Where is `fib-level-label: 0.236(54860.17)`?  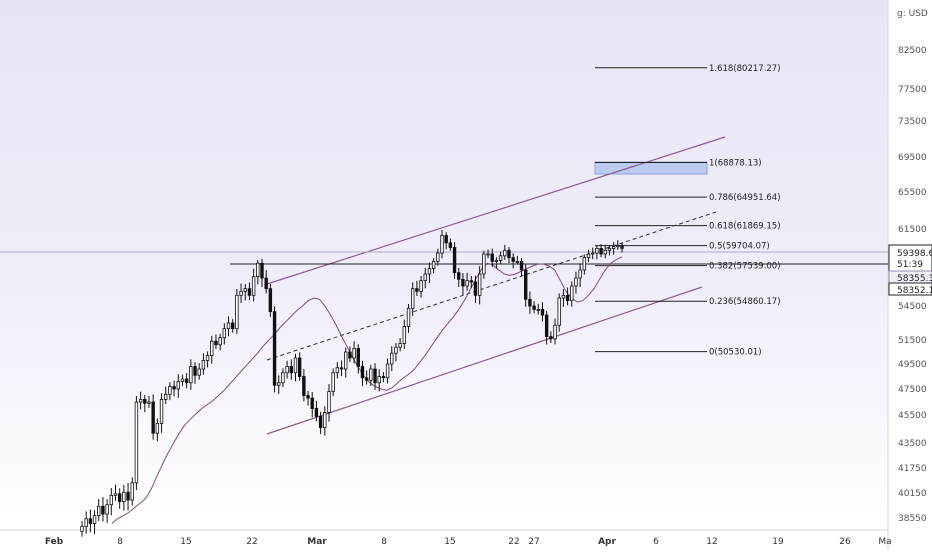
fib-level-label: 0.236(54860.17) is located at coordinates (745, 302).